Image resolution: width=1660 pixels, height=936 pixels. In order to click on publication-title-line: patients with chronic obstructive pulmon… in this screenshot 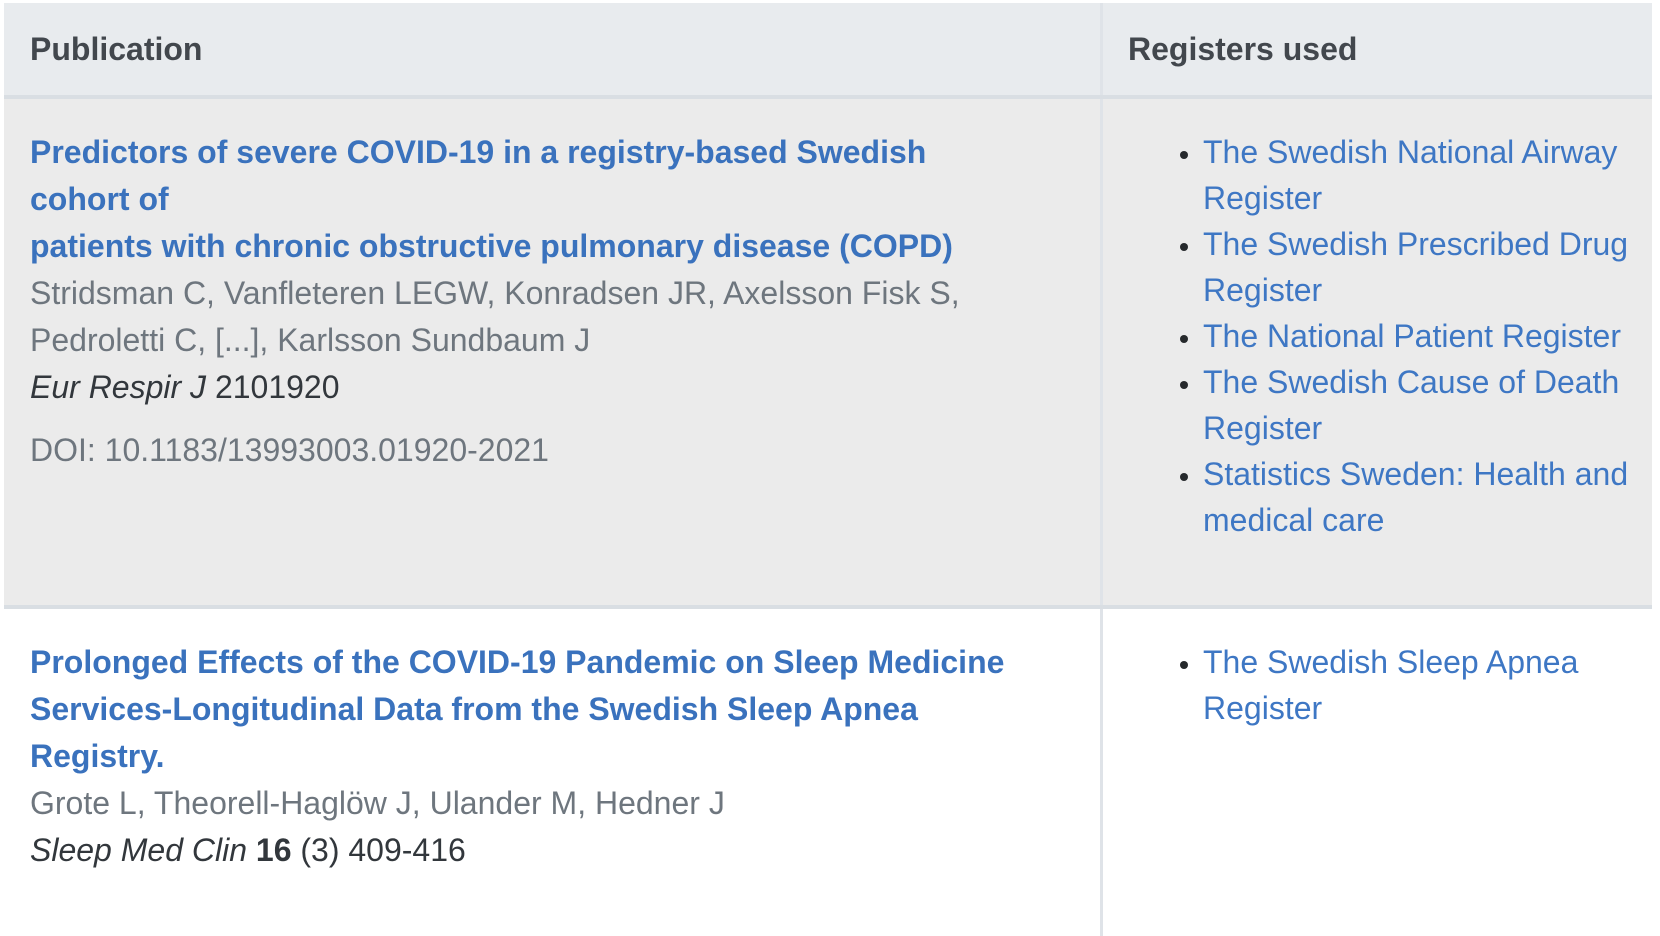, I will do `click(491, 246)`.